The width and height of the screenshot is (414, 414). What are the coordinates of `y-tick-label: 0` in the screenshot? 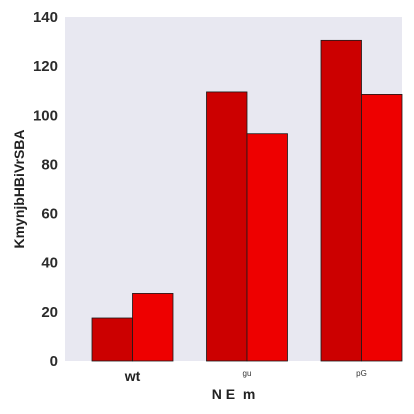 It's located at (54, 361).